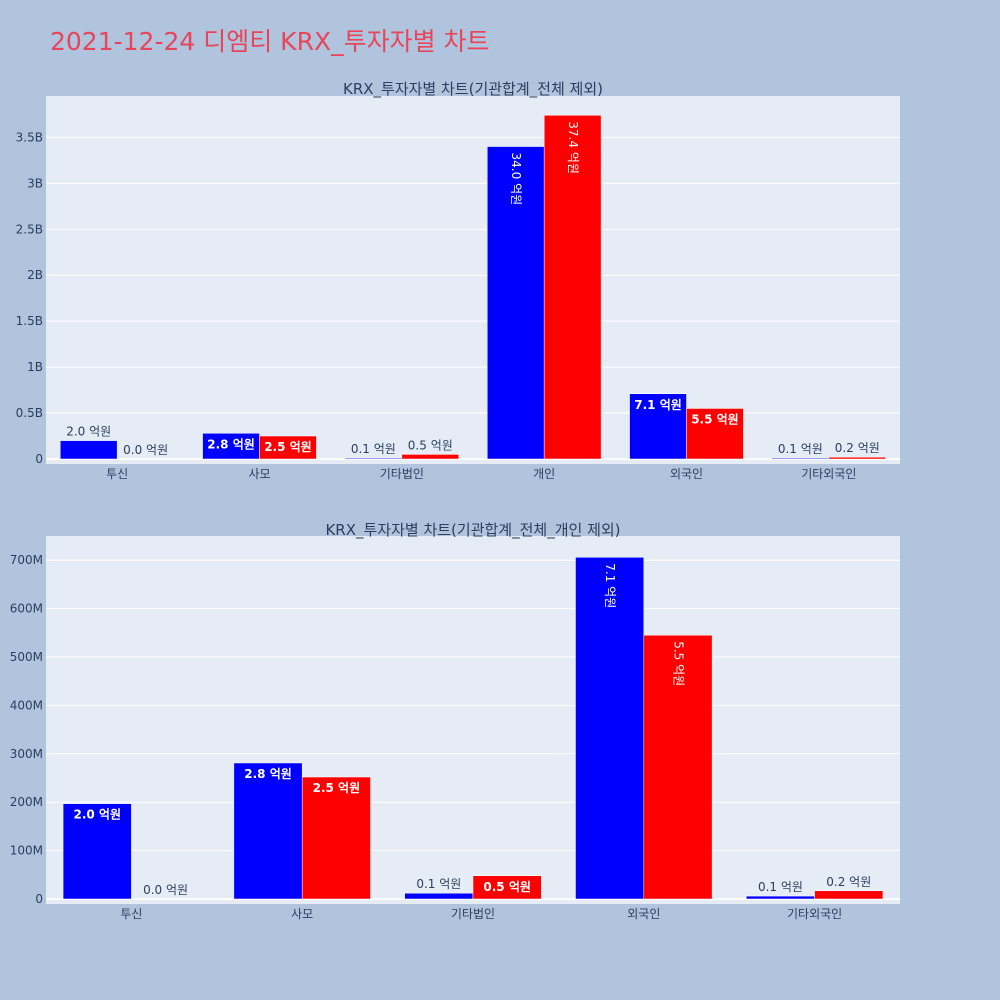 This screenshot has height=1000, width=1000. What do you see at coordinates (29, 137) in the screenshot?
I see `y-tick-label: 3.5B` at bounding box center [29, 137].